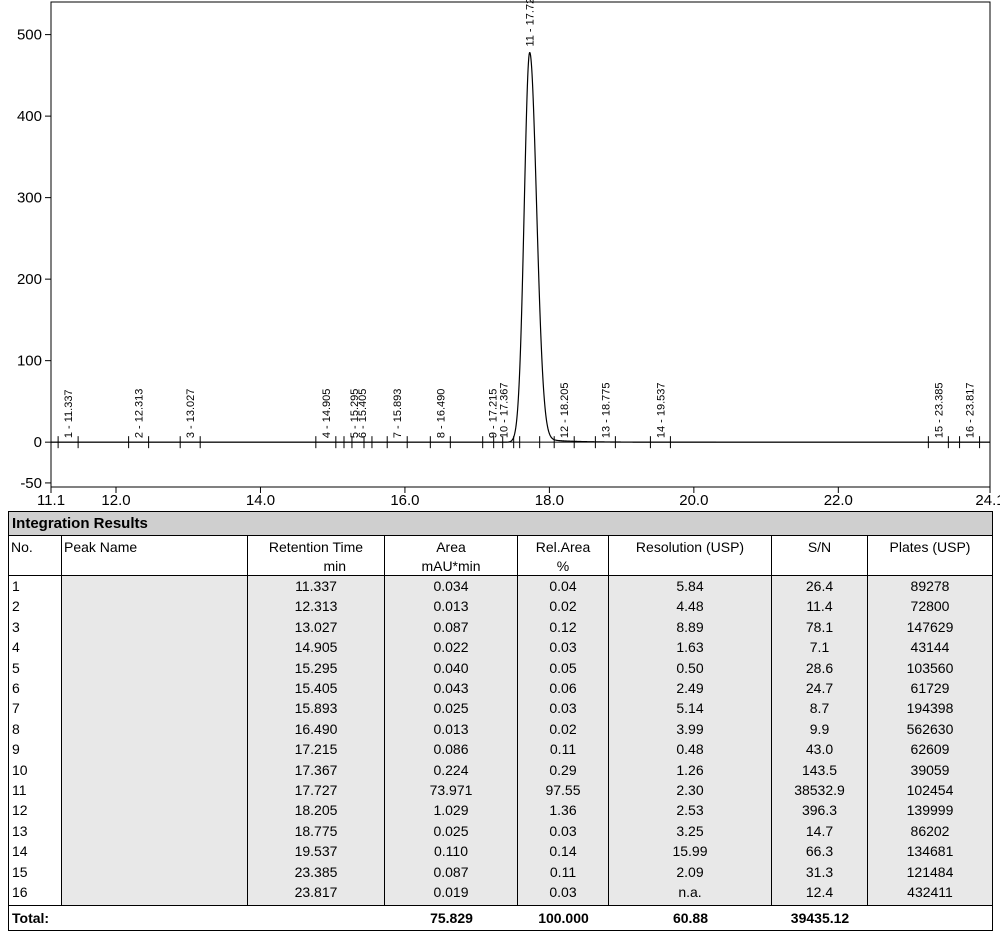  I want to click on cell-rt: 18.775, so click(316, 830).